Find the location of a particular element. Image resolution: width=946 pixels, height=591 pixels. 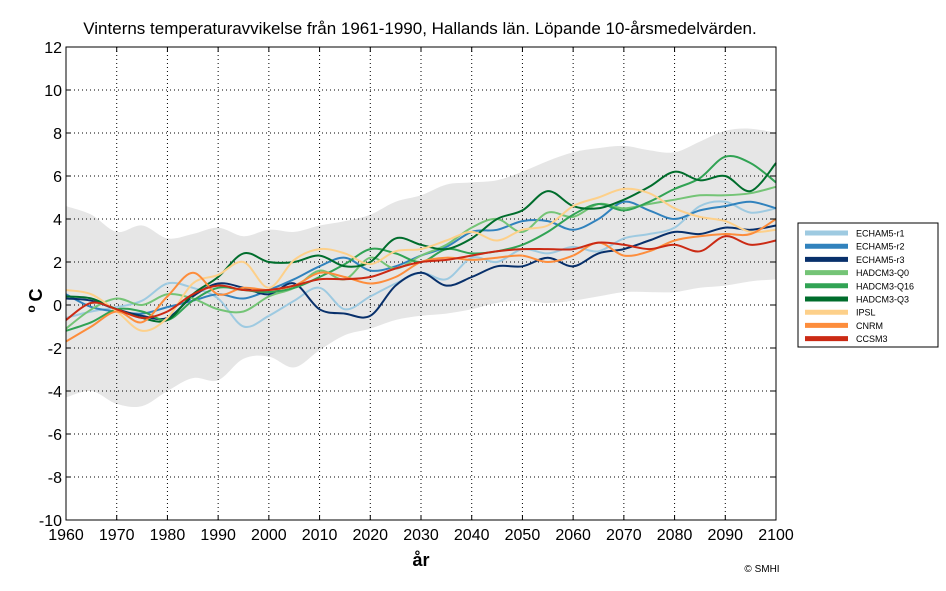

legend-label-cnrm: CNRM is located at coordinates (869, 326).